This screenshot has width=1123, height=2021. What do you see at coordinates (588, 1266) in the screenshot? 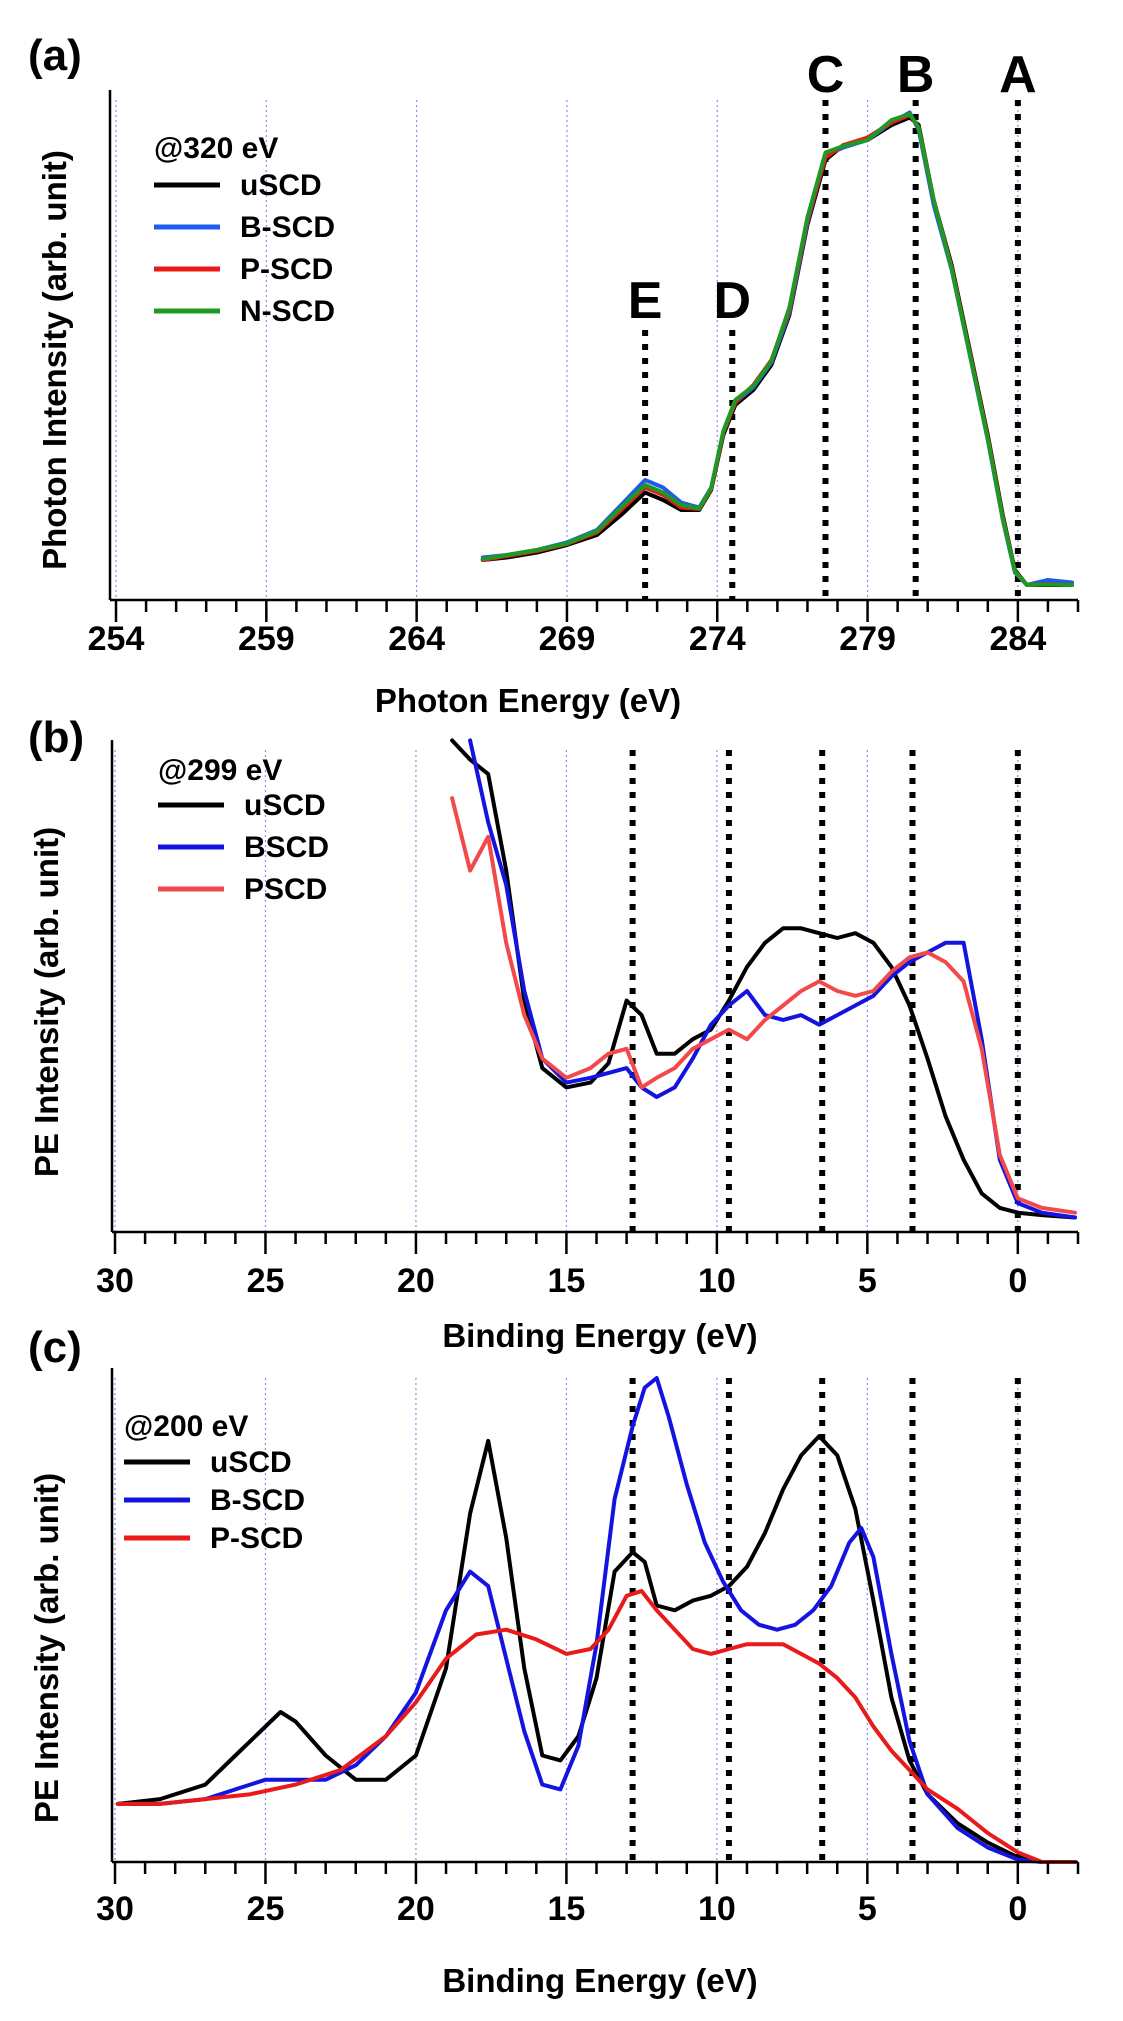
I see `panel-b-ticks: 30 25 20 15 10 5 0` at bounding box center [588, 1266].